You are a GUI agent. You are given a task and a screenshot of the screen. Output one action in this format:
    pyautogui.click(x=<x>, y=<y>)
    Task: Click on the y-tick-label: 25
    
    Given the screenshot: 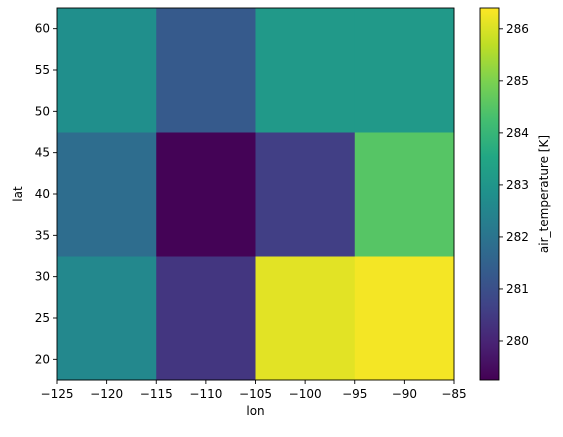 What is the action you would take?
    pyautogui.click(x=42, y=318)
    